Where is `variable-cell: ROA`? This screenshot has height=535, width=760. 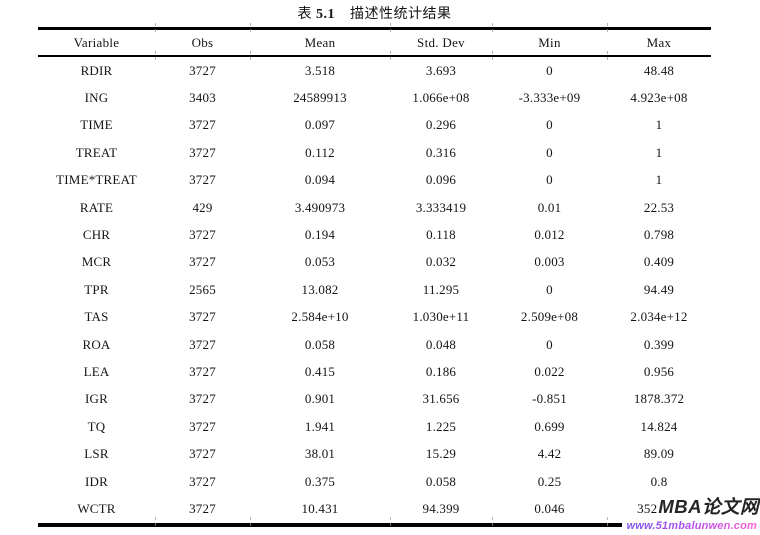
variable-cell: ROA is located at coordinates (96, 344).